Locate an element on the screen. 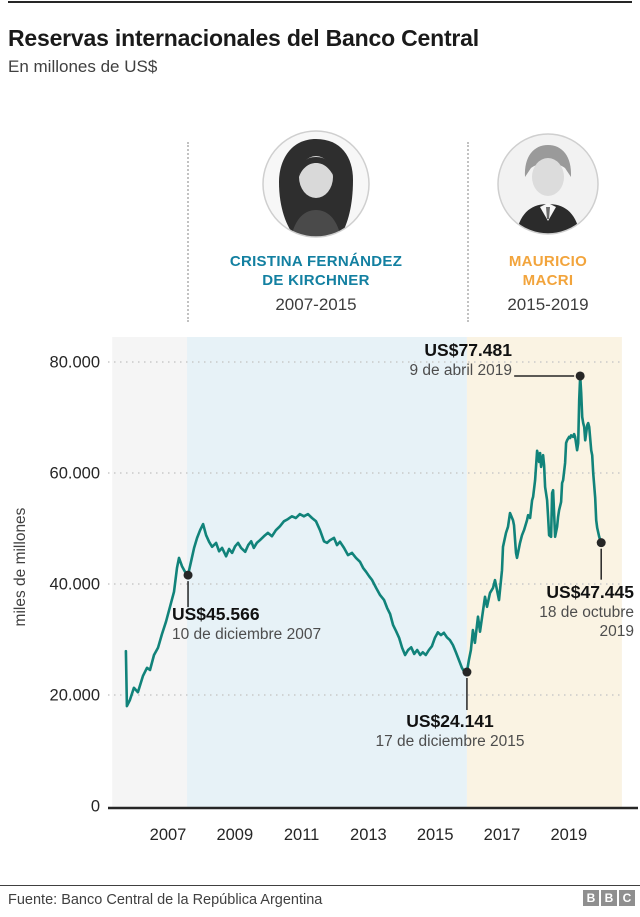 This screenshot has height=917, width=640. annotation-value: US$24.141 is located at coordinates (450, 721).